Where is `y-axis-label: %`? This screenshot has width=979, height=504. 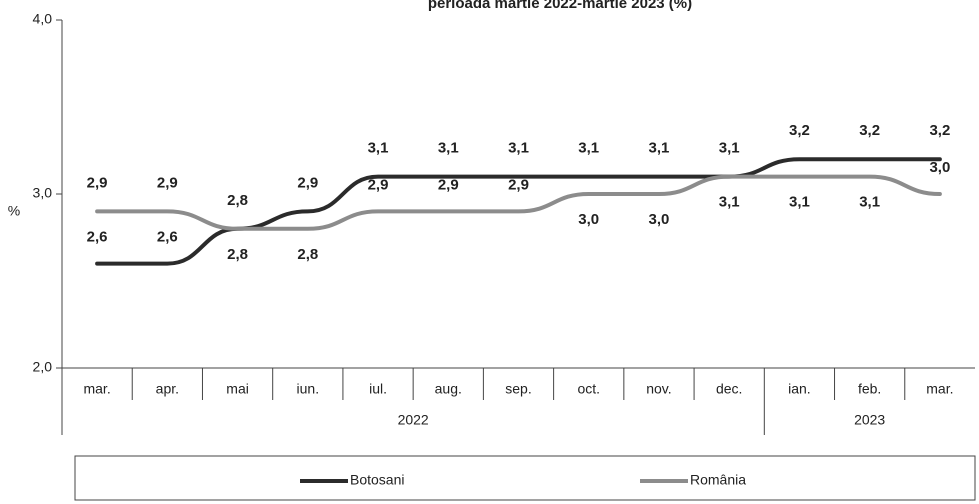
y-axis-label: % is located at coordinates (14, 211).